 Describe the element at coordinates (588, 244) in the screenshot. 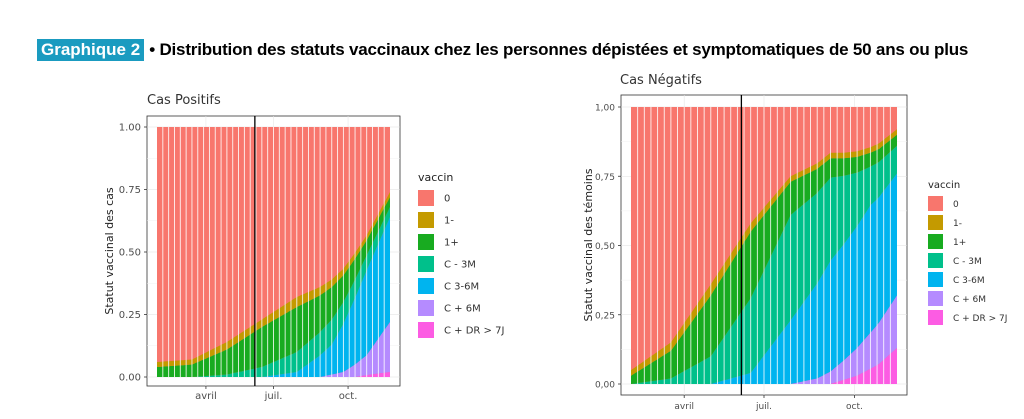

I see `y-axis-label: Statut vaccinal des témoins` at that location.